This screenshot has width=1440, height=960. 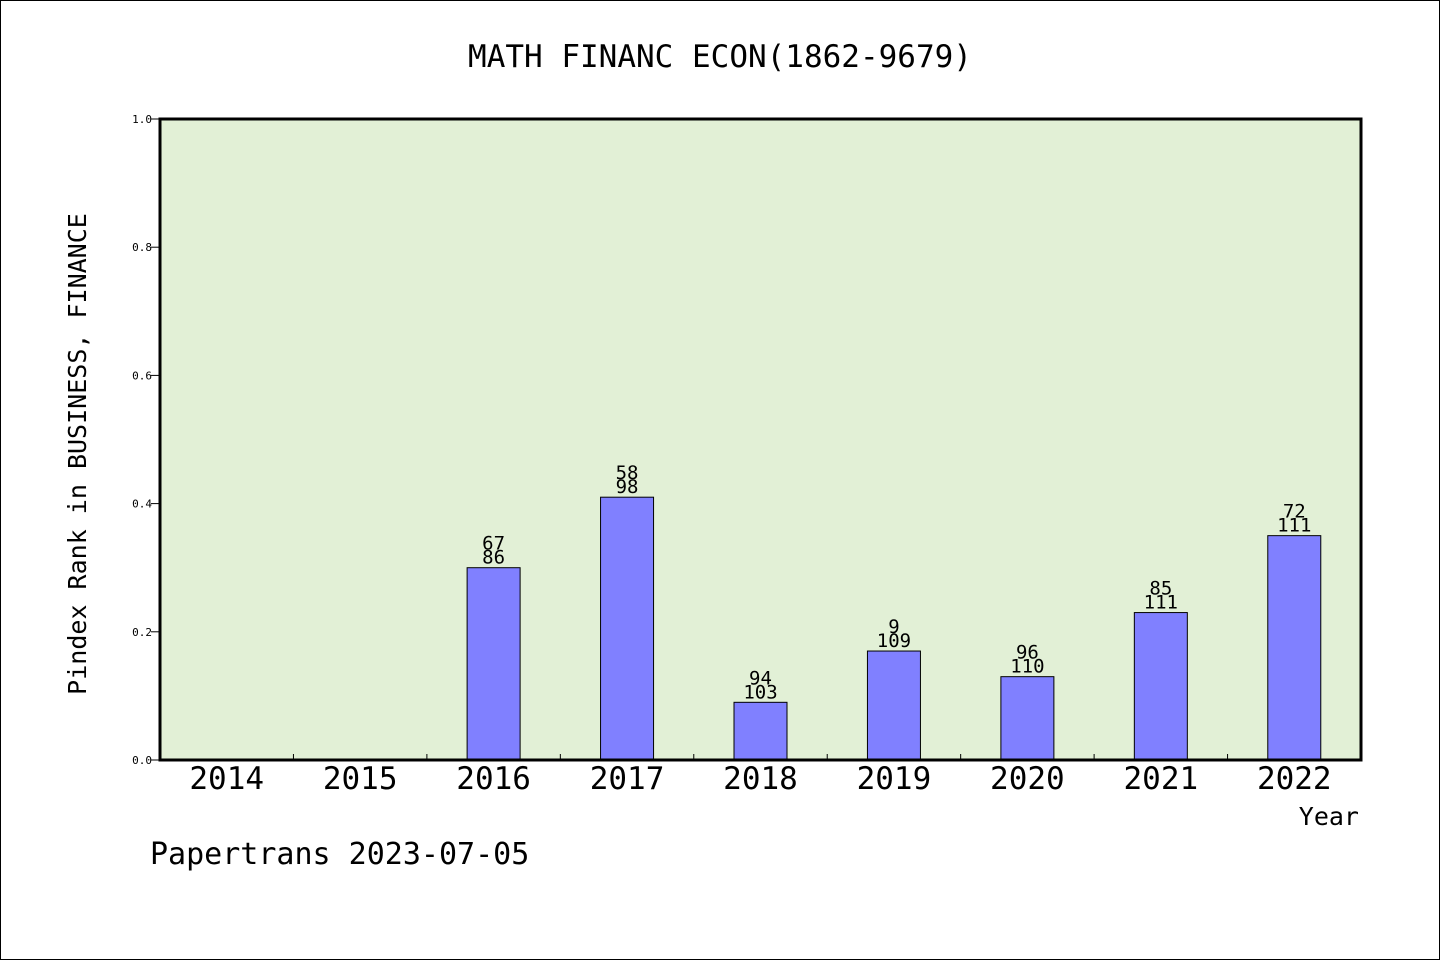 I want to click on x-axis-ticks: 2014 2015 2016 2017 2018 2019 2020 2021 2022, so click(x=760, y=775).